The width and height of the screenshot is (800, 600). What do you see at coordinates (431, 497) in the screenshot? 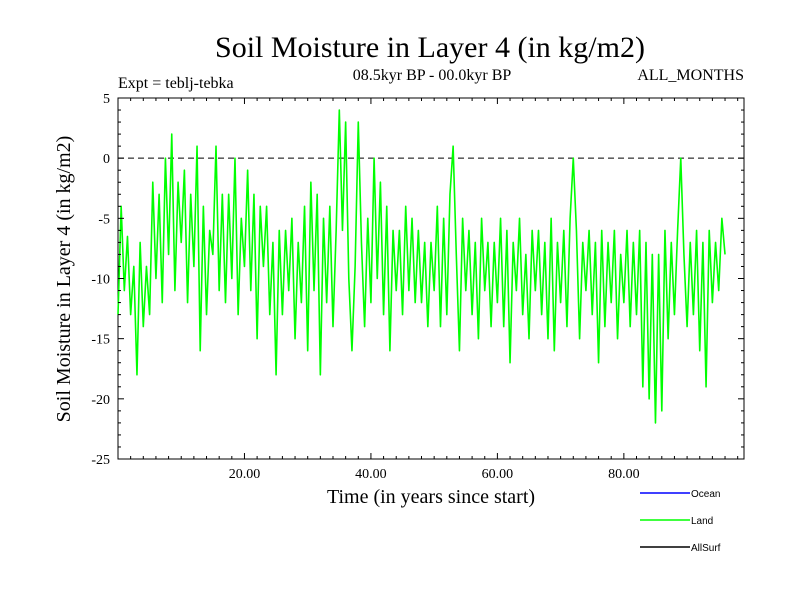
I see `x-axis-label: Time (in years since start)` at bounding box center [431, 497].